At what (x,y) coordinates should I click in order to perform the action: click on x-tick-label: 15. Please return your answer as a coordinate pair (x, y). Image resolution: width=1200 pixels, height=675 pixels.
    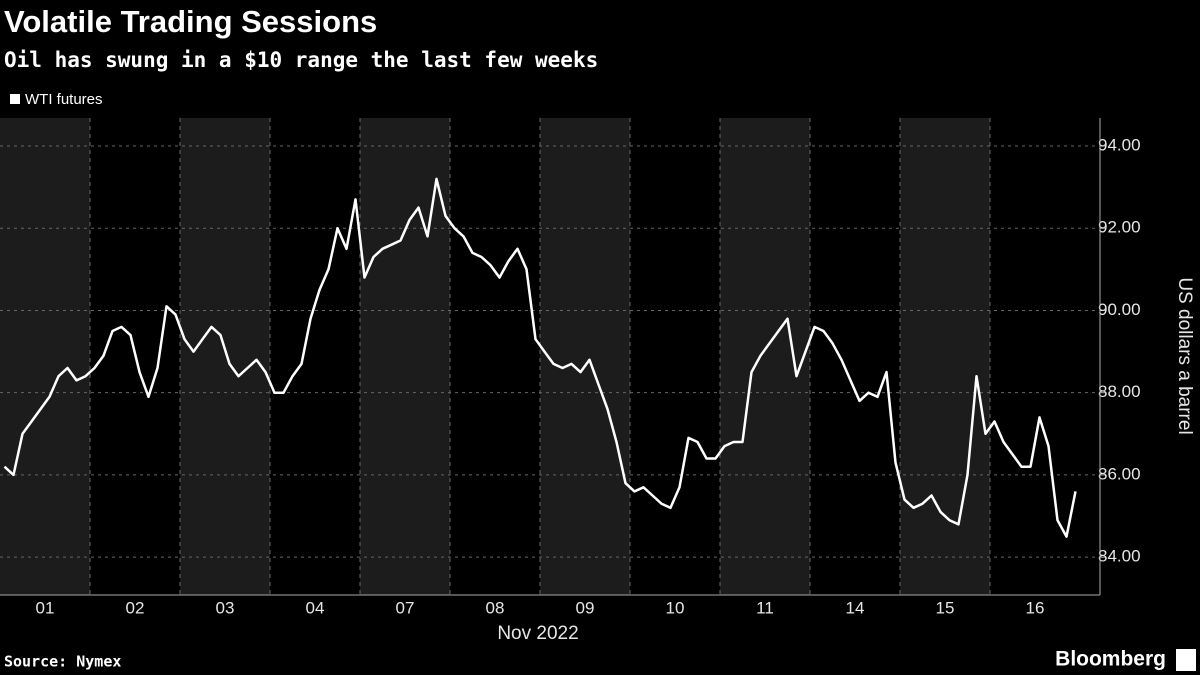
    Looking at the image, I should click on (945, 607).